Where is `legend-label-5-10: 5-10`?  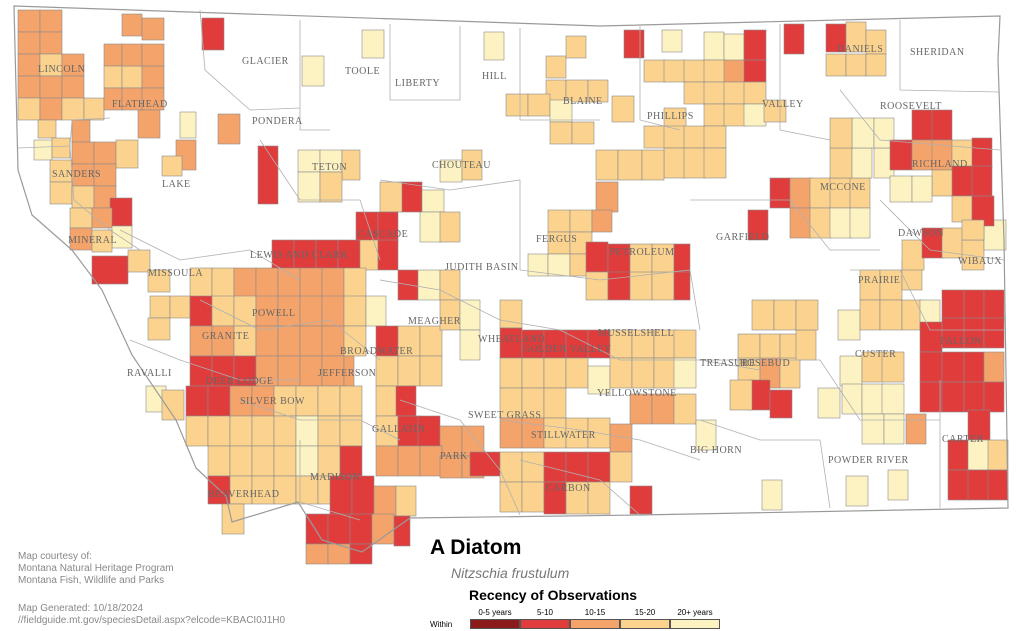
legend-label-5-10: 5-10 is located at coordinates (544, 612).